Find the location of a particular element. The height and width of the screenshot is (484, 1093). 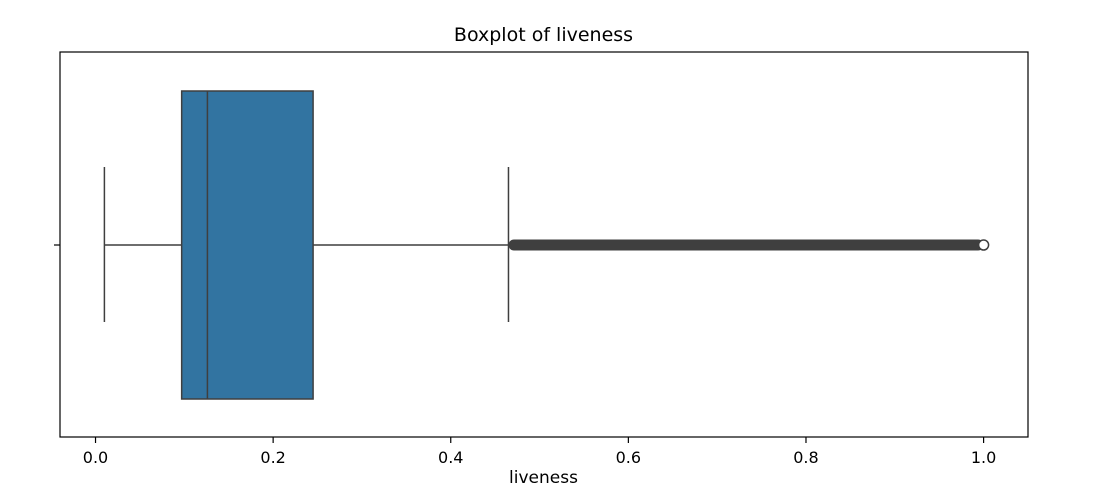

iqr-box is located at coordinates (247, 245).